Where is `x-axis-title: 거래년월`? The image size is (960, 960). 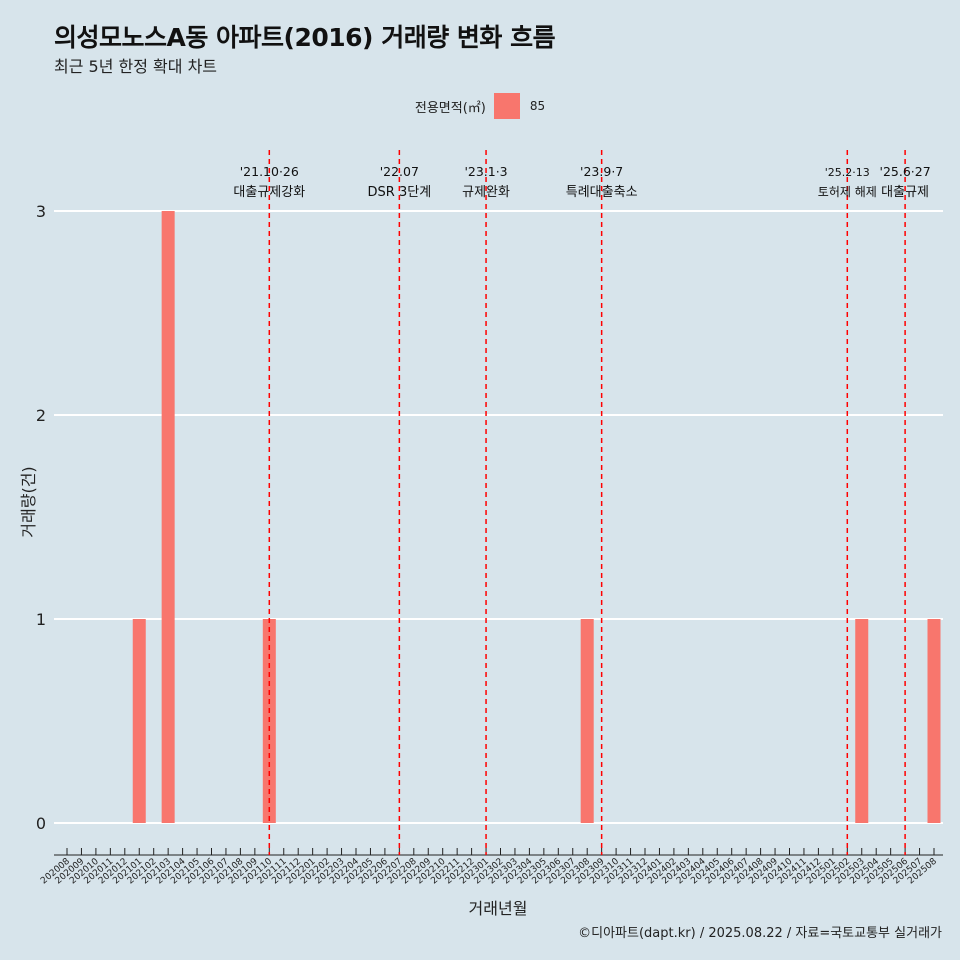 x-axis-title: 거래년월 is located at coordinates (498, 908).